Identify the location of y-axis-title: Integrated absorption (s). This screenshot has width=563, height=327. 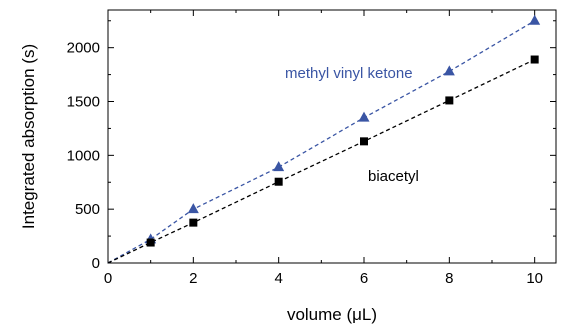
(28, 136).